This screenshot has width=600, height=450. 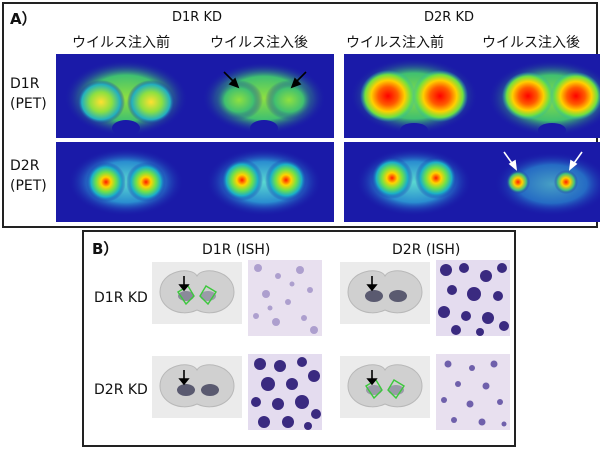 What do you see at coordinates (259, 43) in the screenshot?
I see `column-label-d1r-after: ウイルス注入後` at bounding box center [259, 43].